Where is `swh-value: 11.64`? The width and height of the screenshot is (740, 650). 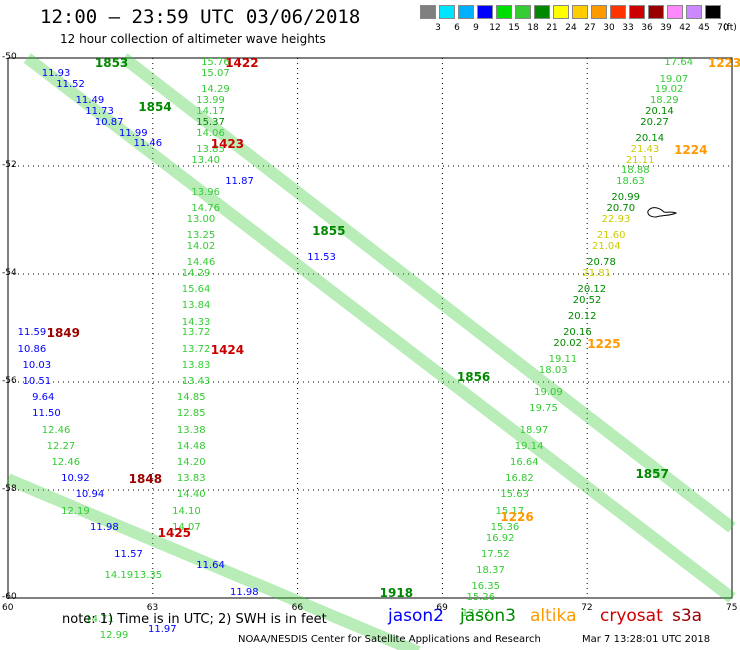
swh-value: 11.64 is located at coordinates (210, 565).